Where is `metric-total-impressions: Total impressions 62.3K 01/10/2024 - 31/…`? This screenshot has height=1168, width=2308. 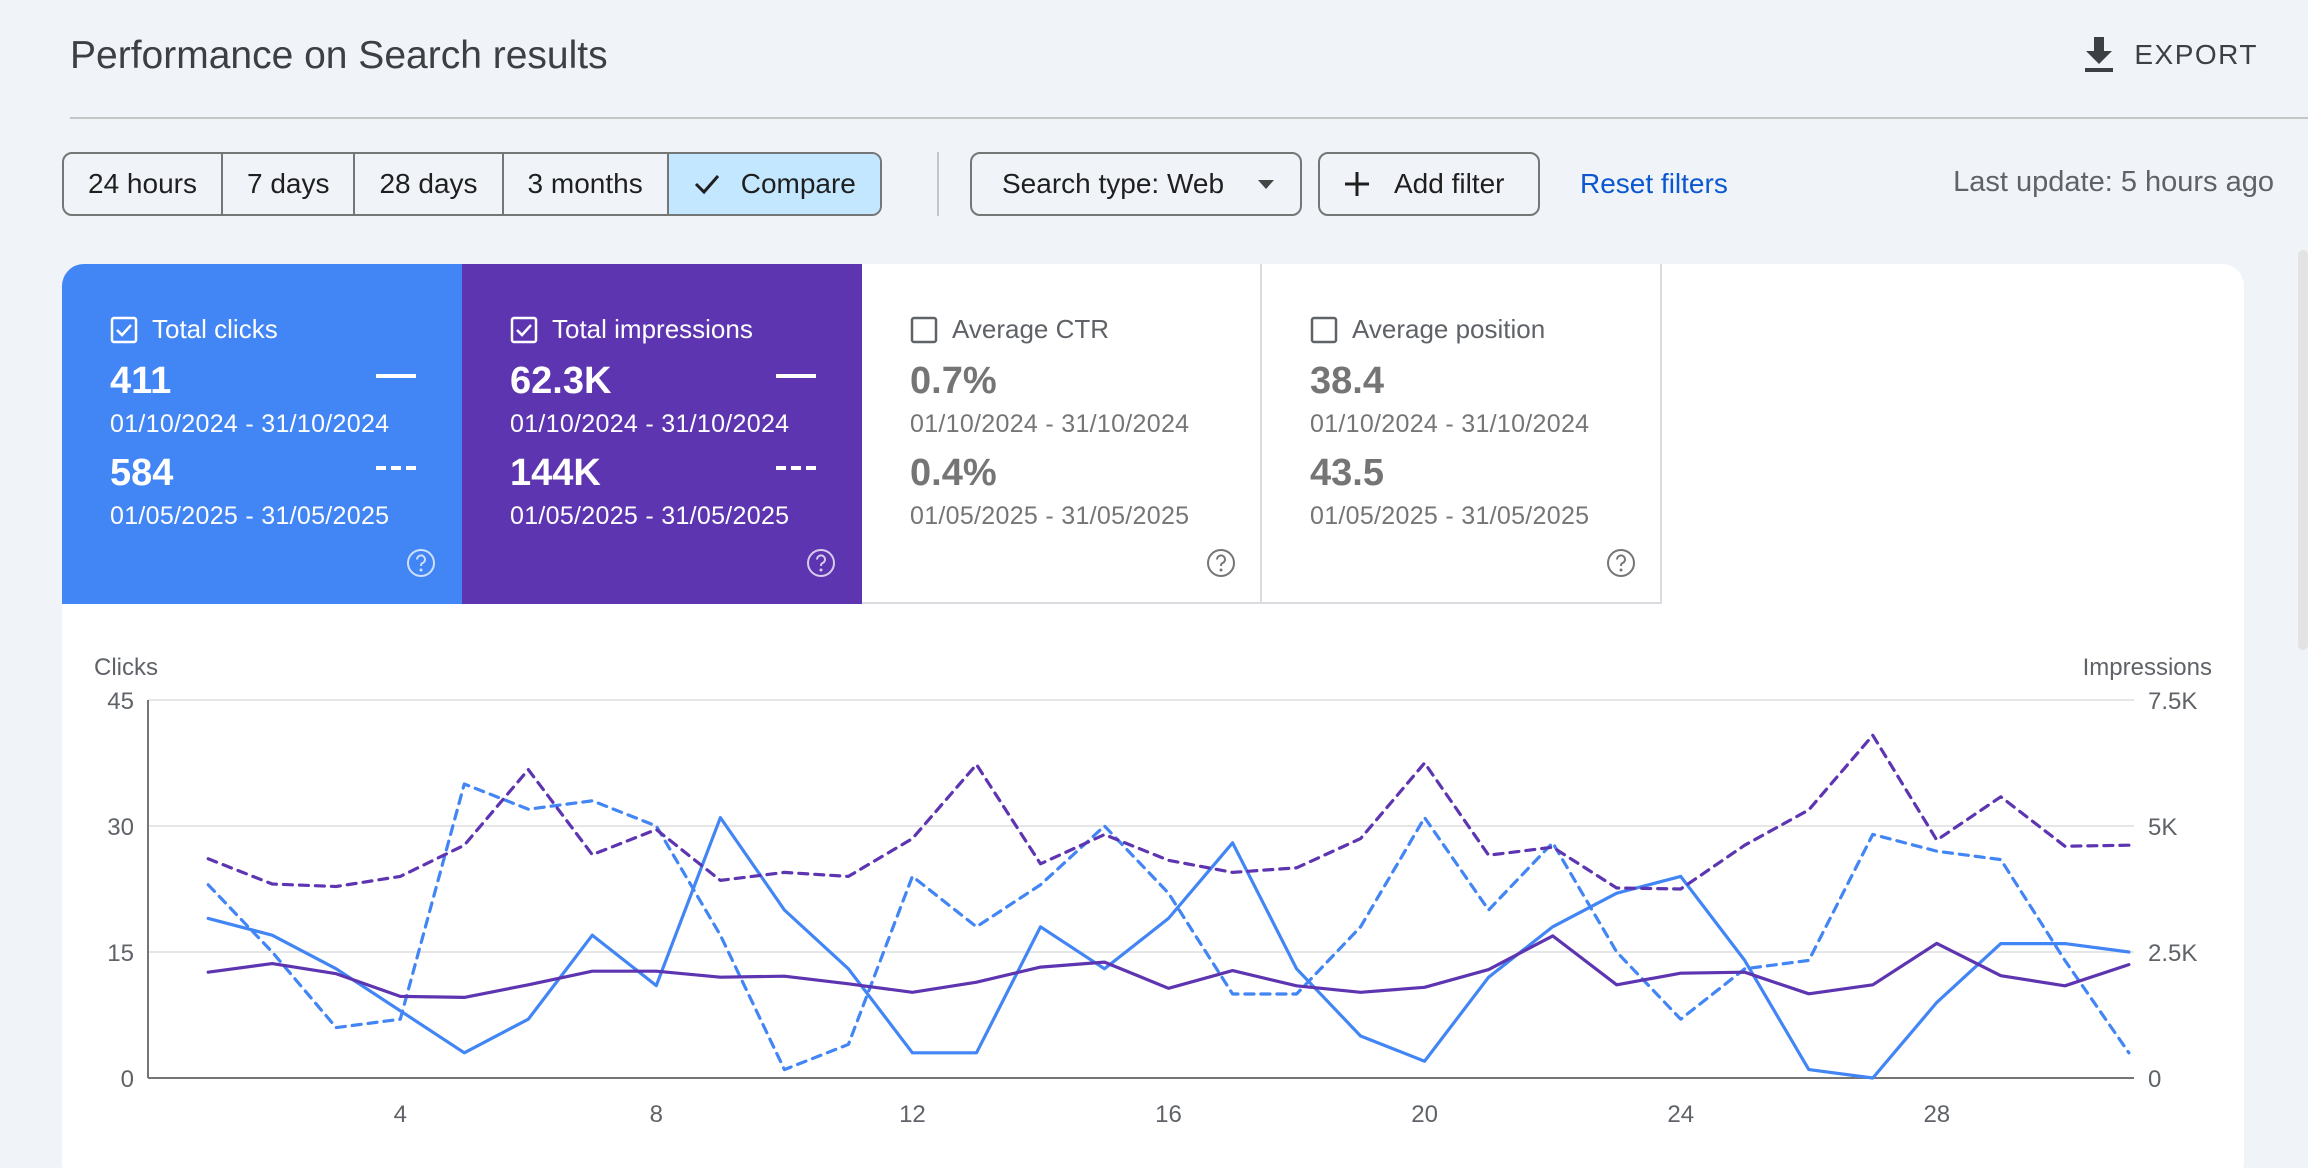 metric-total-impressions: Total impressions 62.3K 01/10/2024 - 31/… is located at coordinates (662, 434).